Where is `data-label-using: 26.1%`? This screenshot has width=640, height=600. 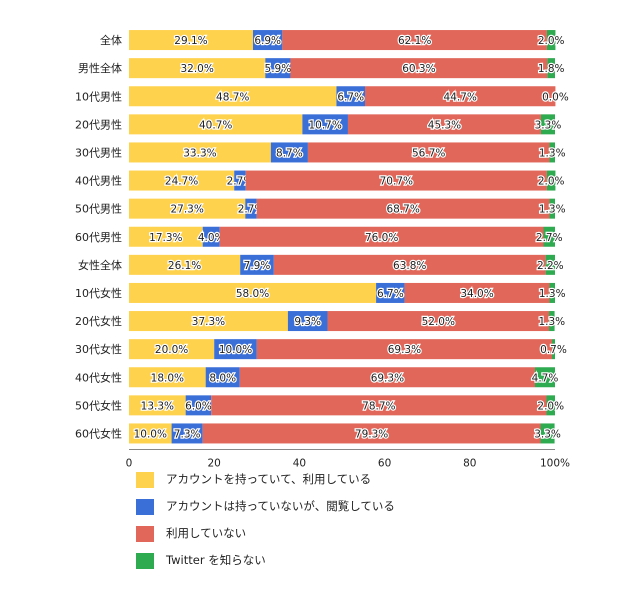
data-label-using: 26.1% is located at coordinates (184, 266).